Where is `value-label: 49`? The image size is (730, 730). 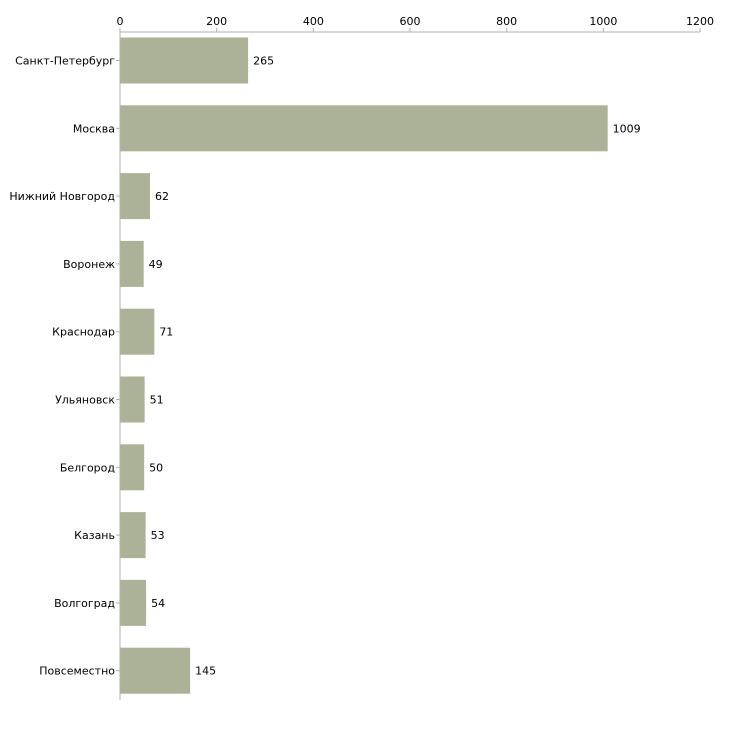
value-label: 49 is located at coordinates (156, 264).